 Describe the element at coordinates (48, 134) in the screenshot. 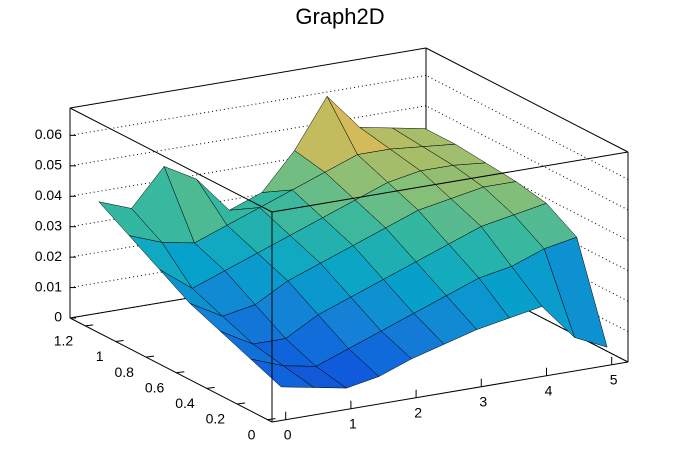

I see `z-tick-label: 0.06` at that location.